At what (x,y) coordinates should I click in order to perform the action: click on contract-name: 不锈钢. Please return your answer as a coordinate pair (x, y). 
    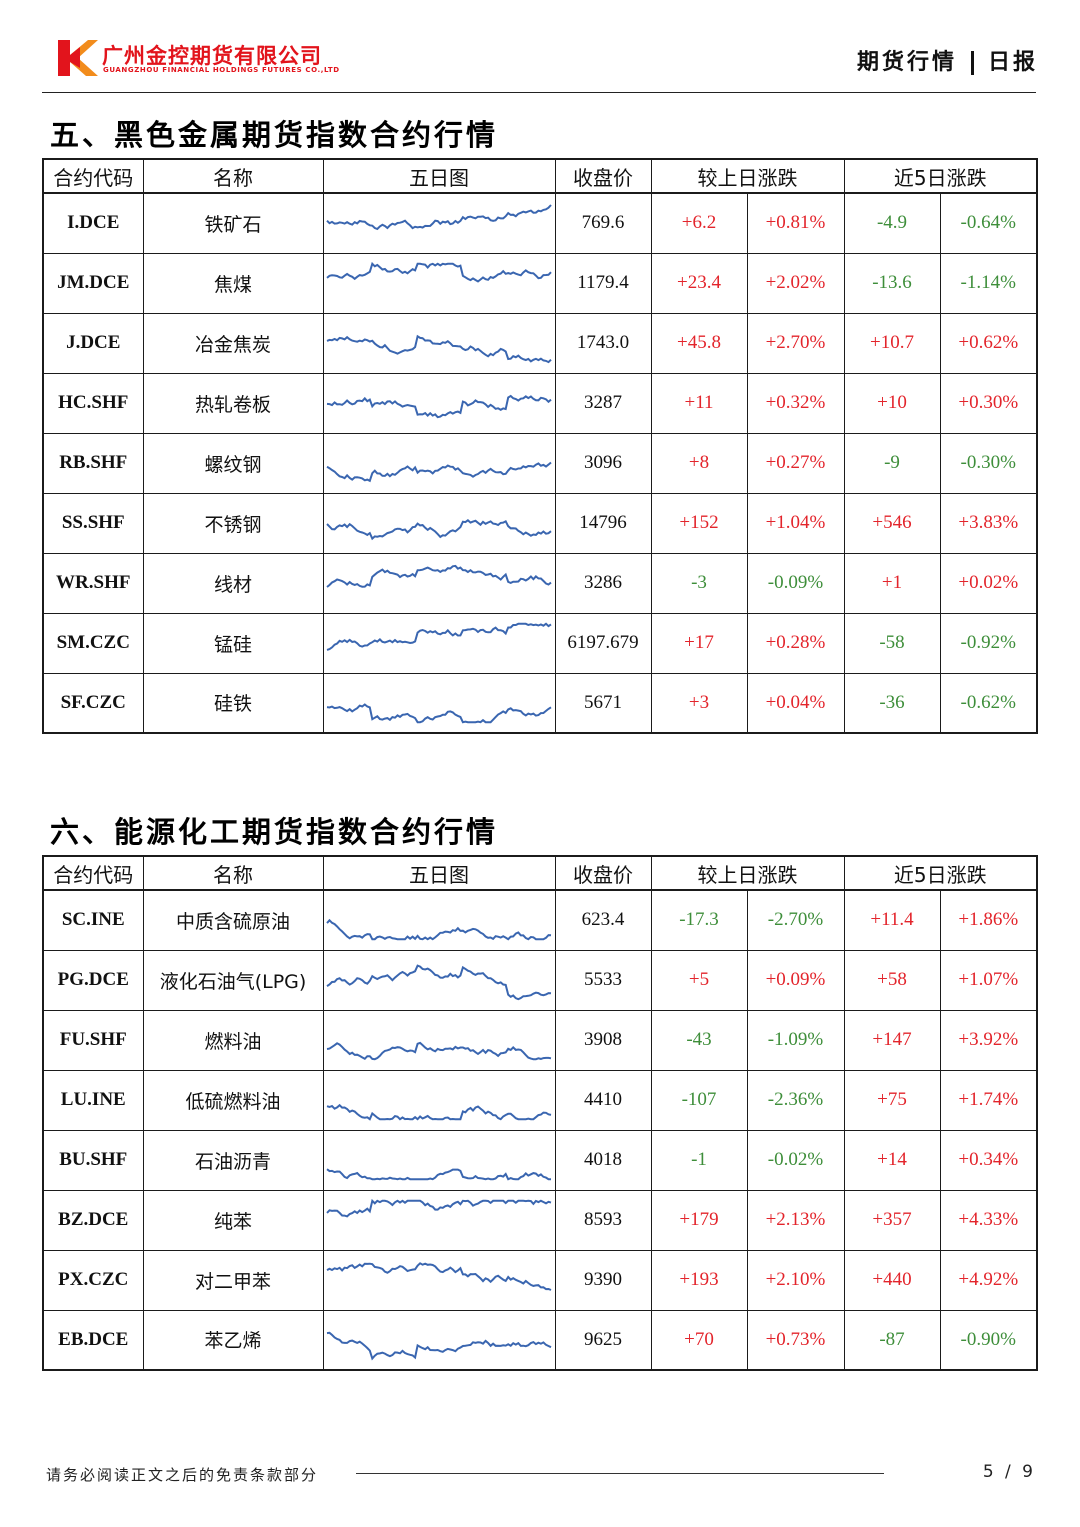
    Looking at the image, I should click on (233, 523).